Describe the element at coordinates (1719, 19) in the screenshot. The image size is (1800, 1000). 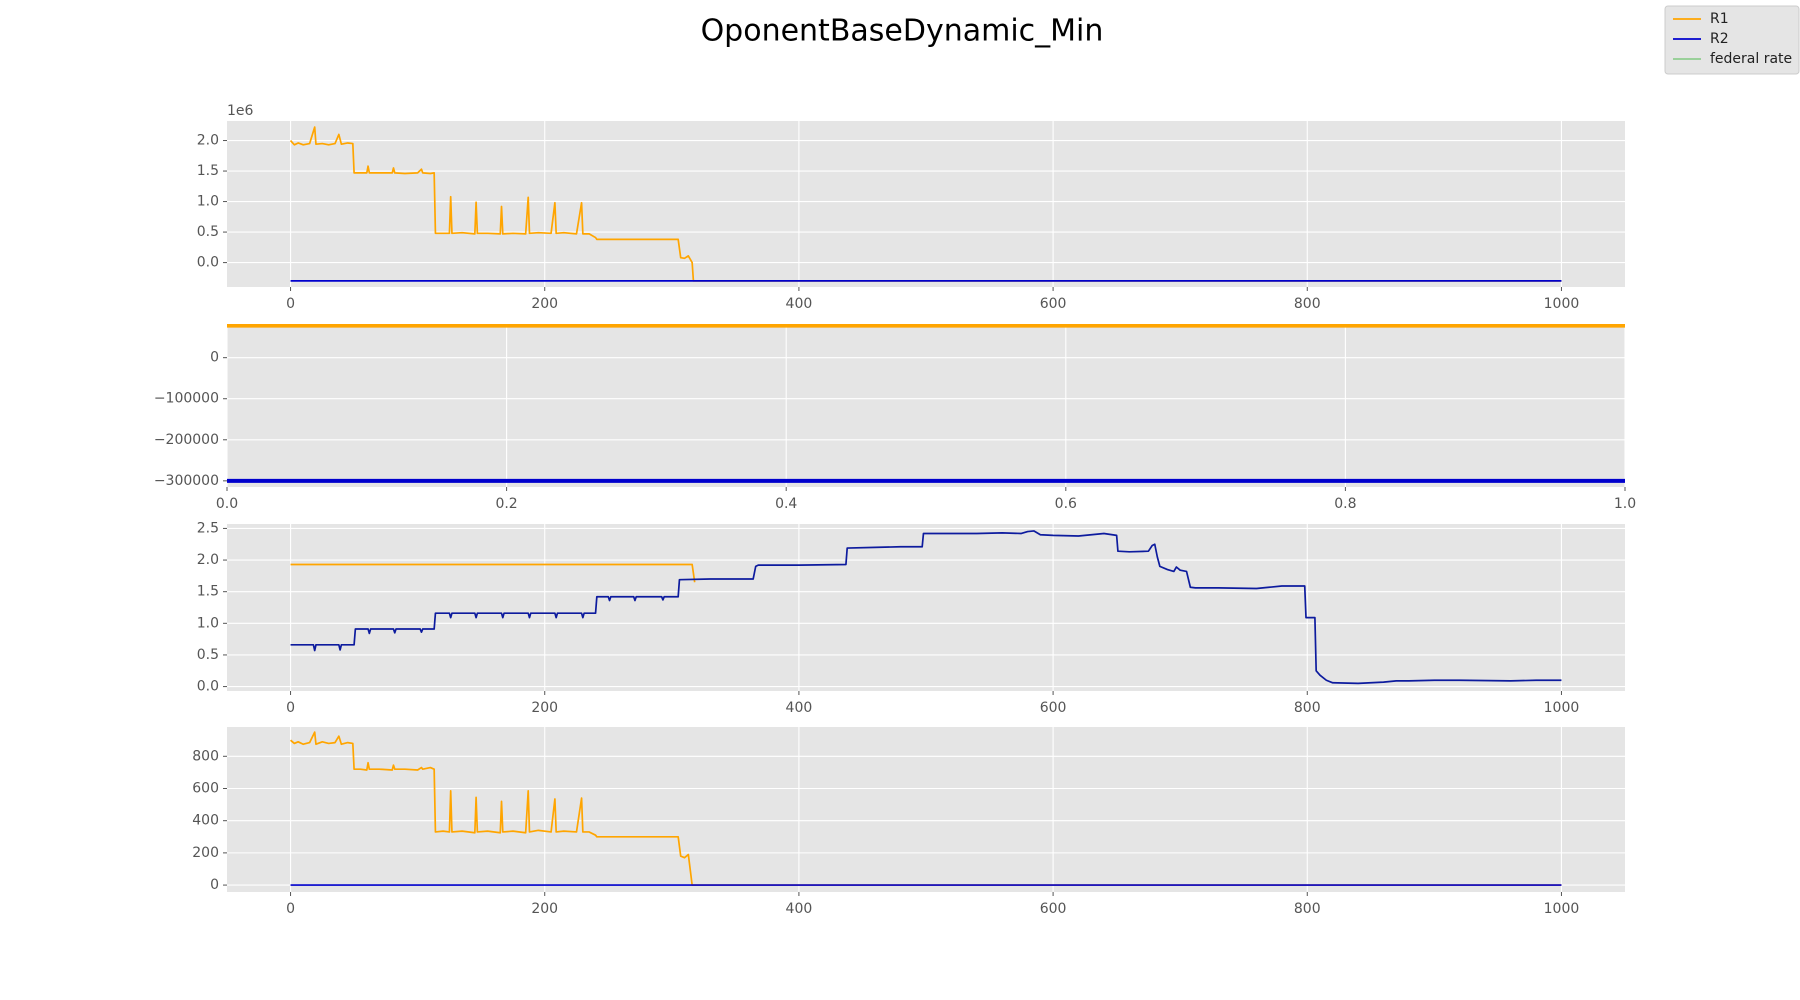
I see `legend-label: R1` at that location.